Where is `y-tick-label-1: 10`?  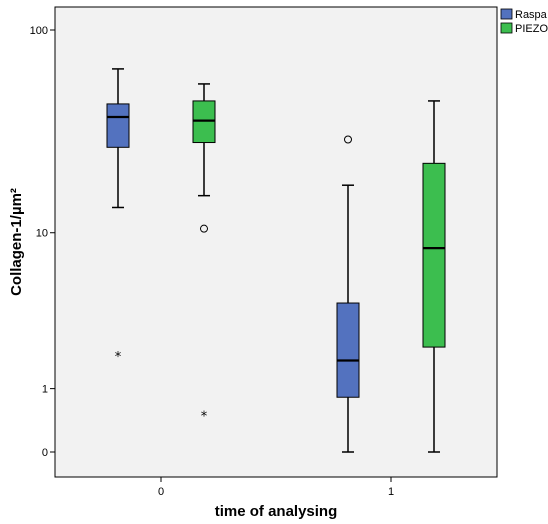 y-tick-label-1: 10 is located at coordinates (42, 234).